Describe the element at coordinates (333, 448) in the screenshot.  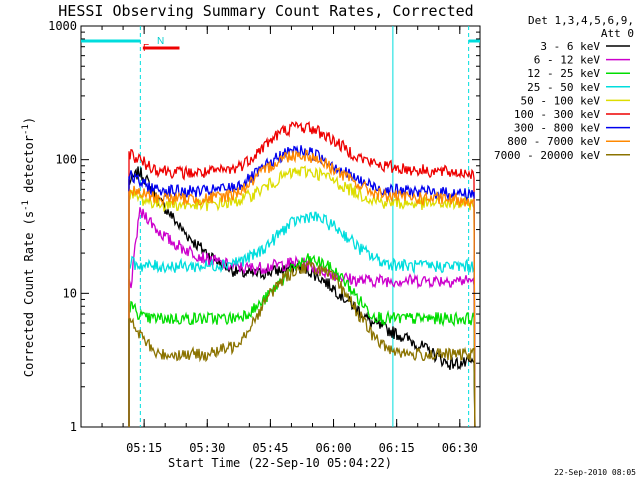
I see `x-tick-label-3: 06:00` at that location.